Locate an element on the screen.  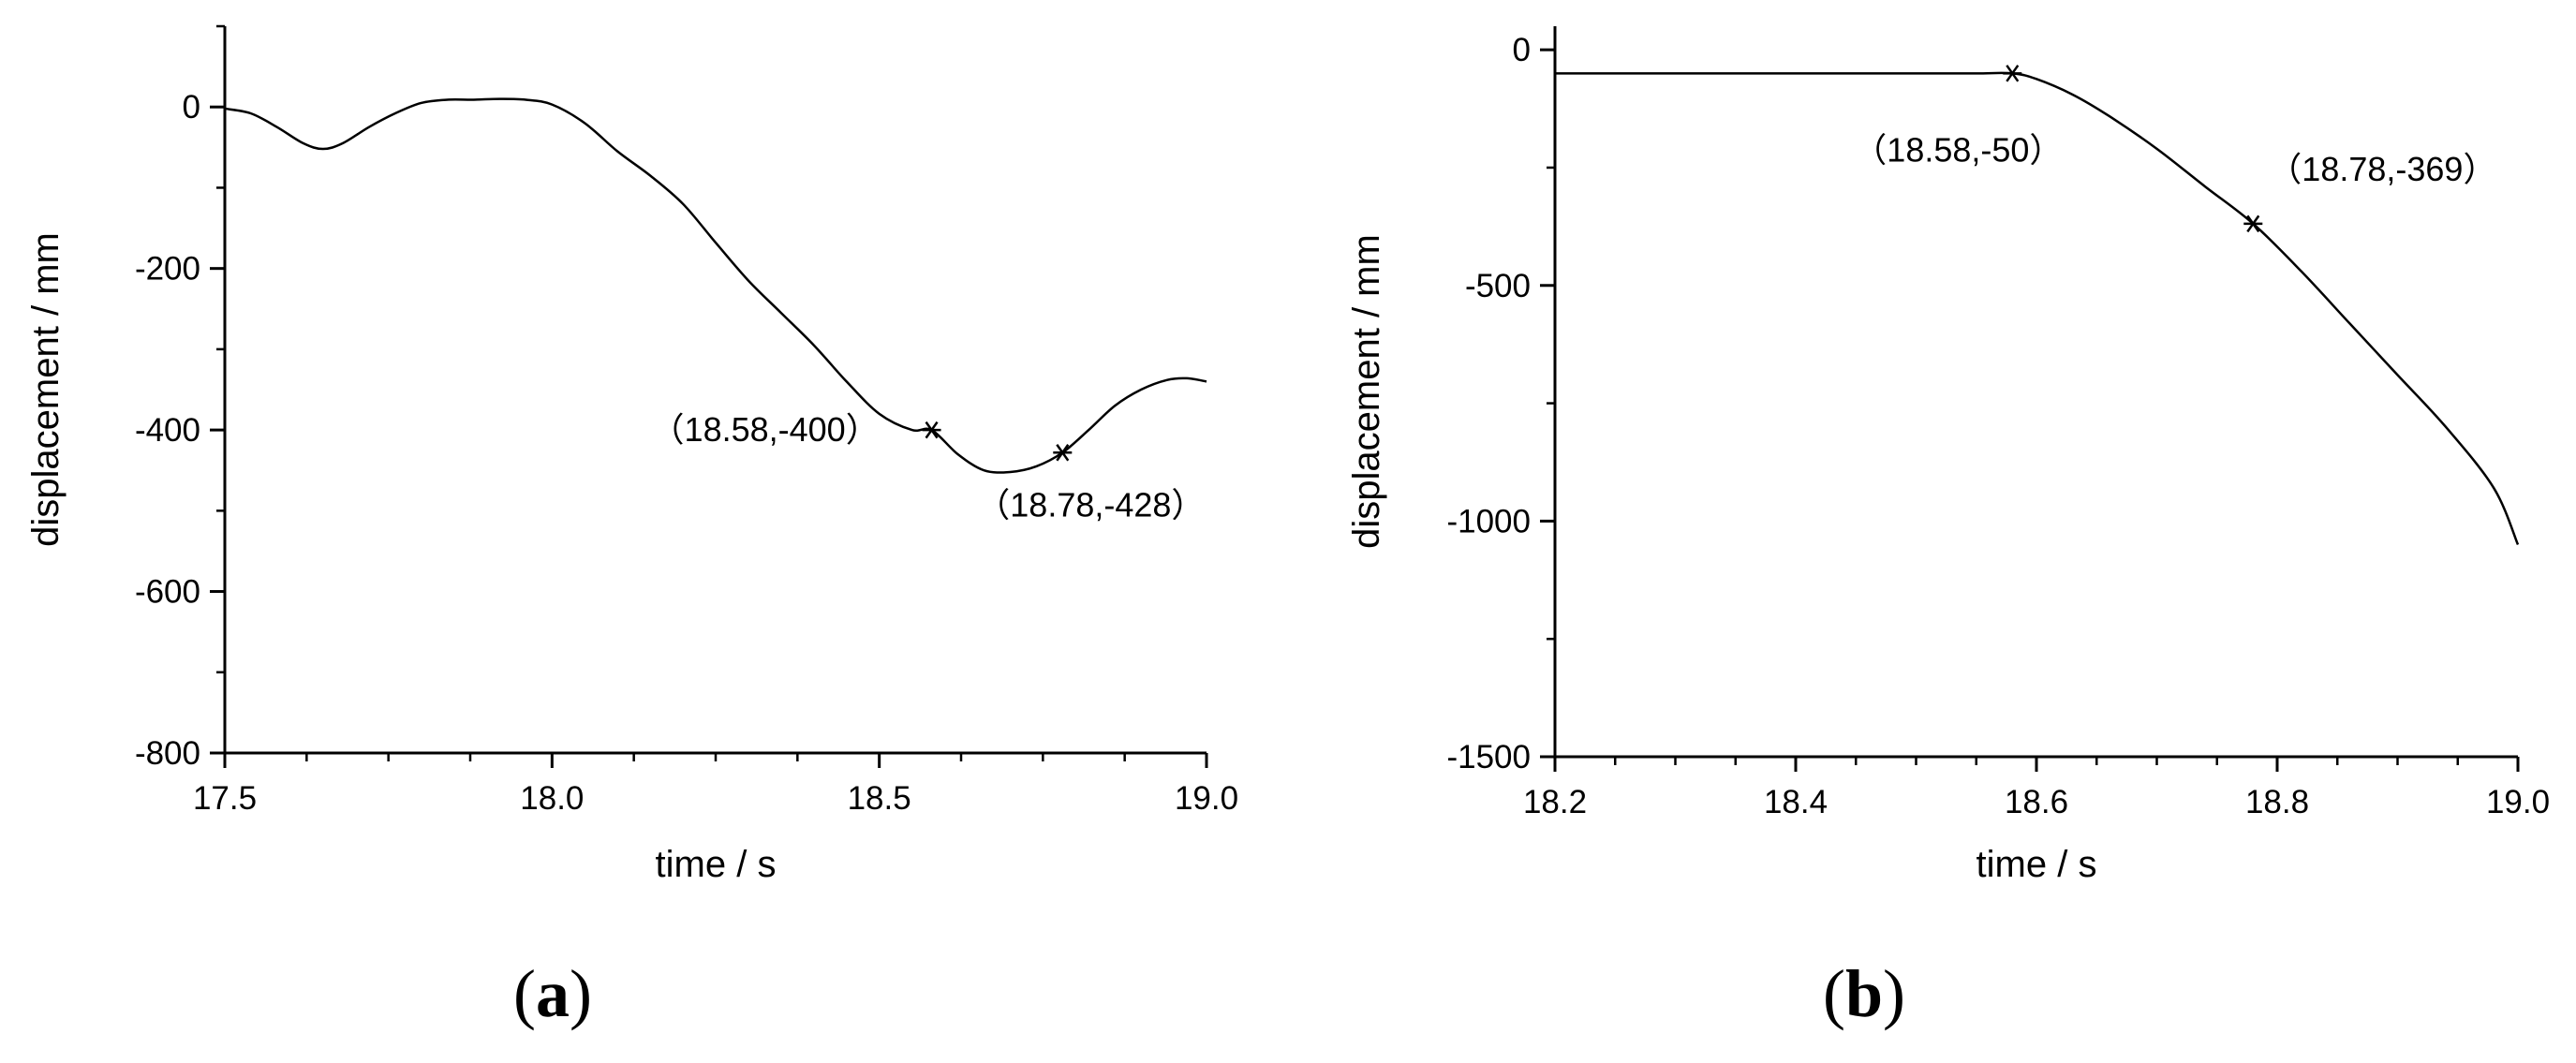
x-tick-label: 18.5 is located at coordinates (879, 798).